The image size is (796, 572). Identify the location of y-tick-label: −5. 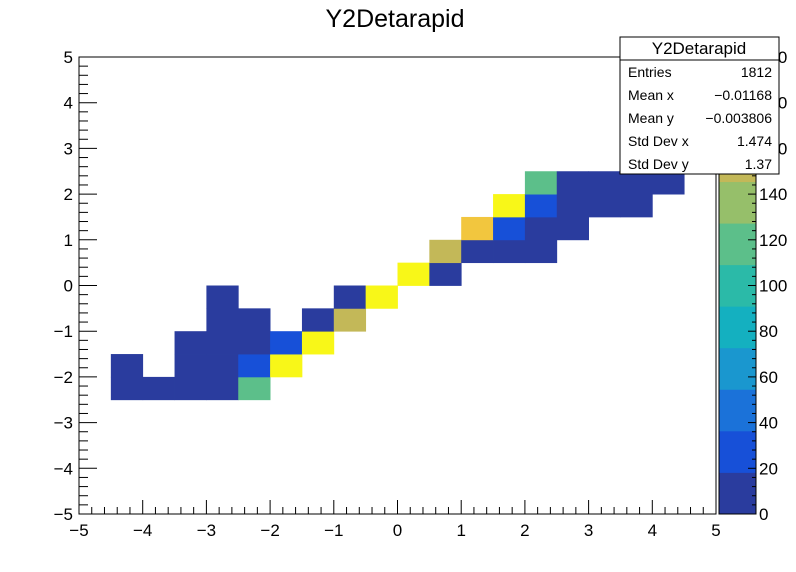
(63, 514).